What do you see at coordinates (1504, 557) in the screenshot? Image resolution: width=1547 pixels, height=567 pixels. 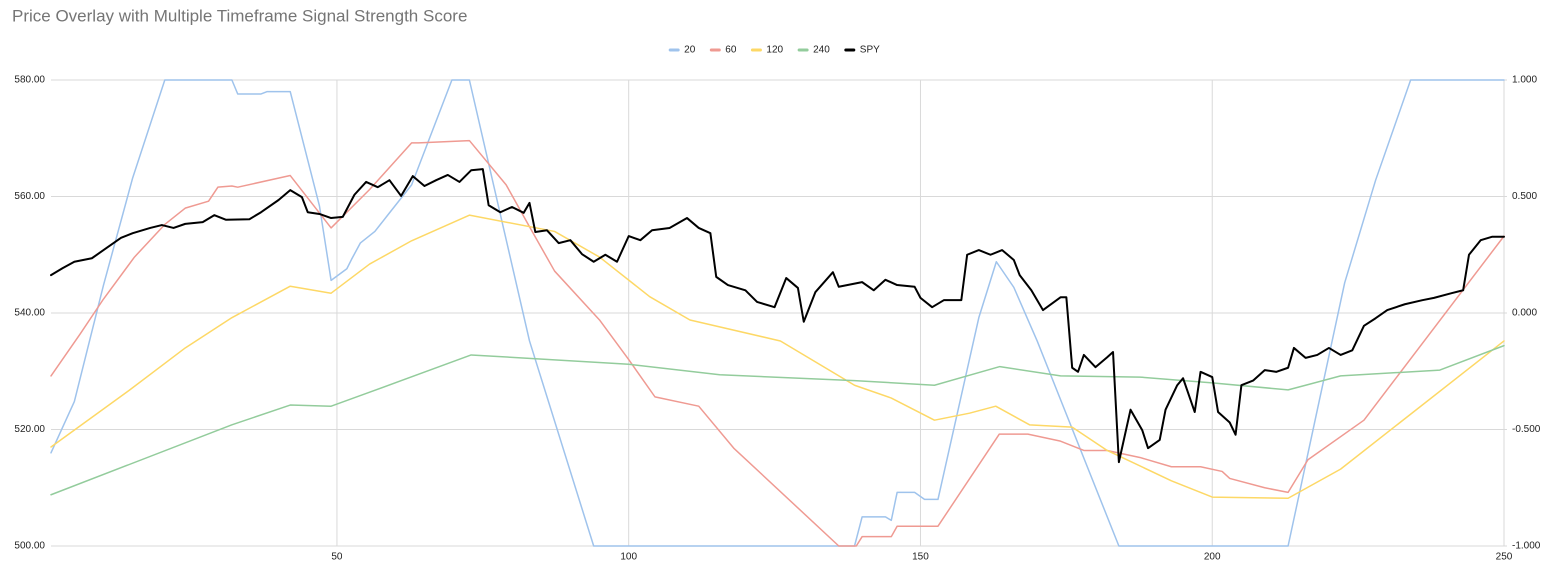 I see `x-tick-label: 250` at bounding box center [1504, 557].